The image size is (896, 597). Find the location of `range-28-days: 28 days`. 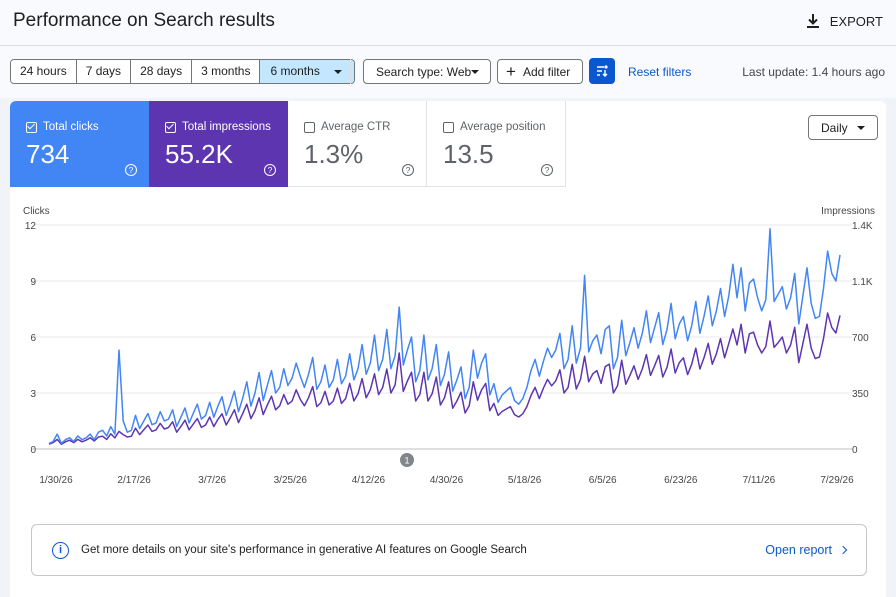

range-28-days: 28 days is located at coordinates (162, 71).